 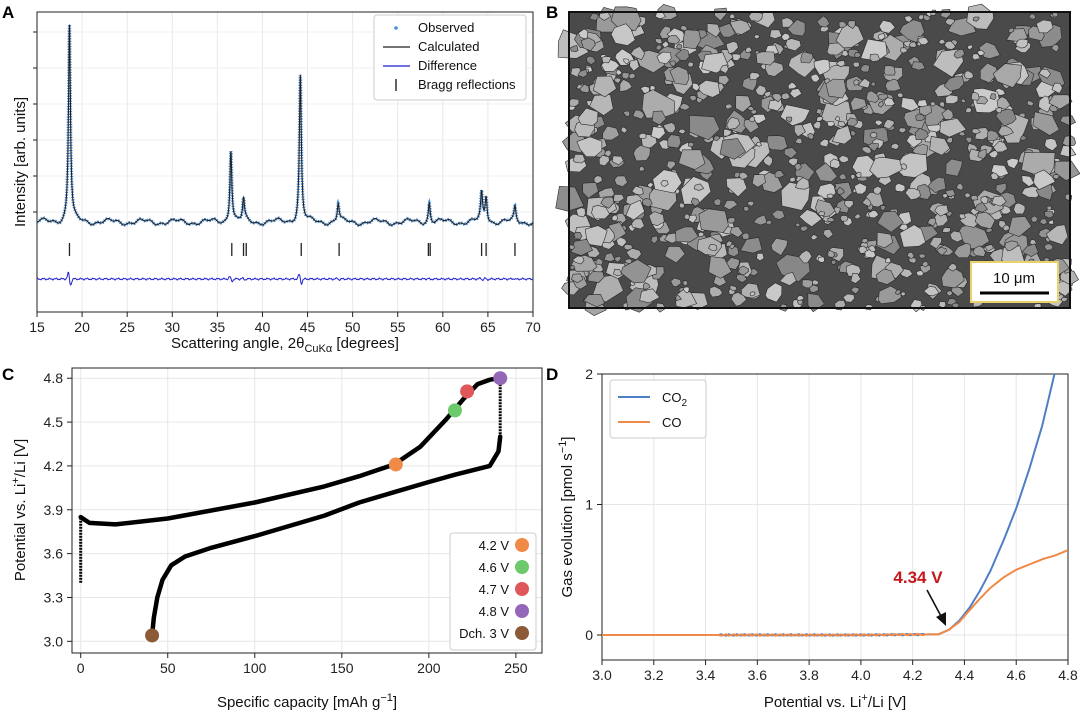 I want to click on scale-bar-label: 10 μm, so click(x=1014, y=278).